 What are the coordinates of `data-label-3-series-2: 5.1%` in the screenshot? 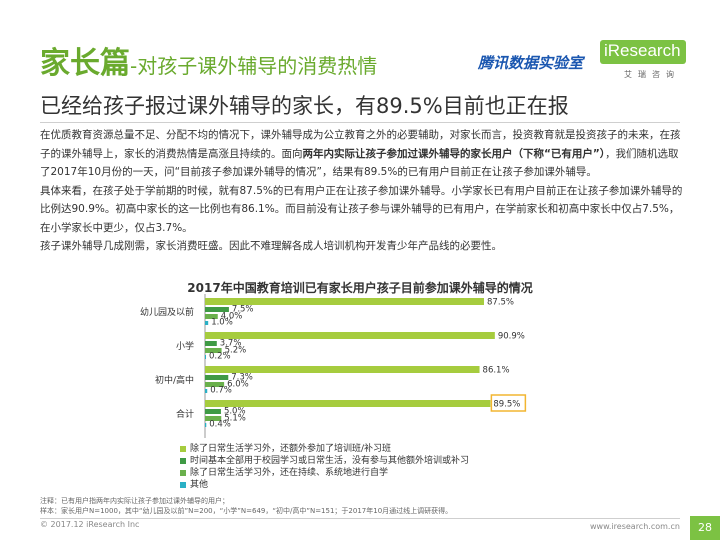 It's located at (235, 419).